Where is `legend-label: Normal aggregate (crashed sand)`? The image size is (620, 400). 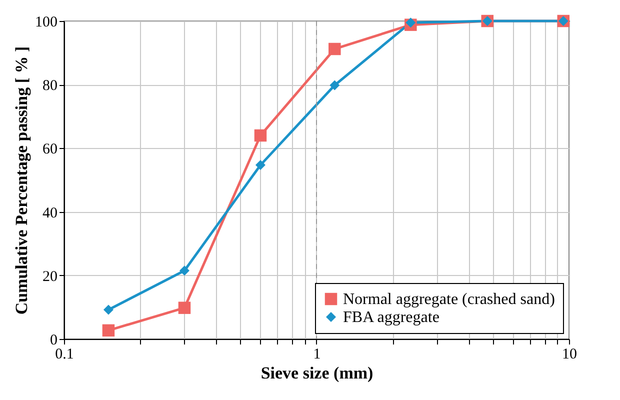
legend-label: Normal aggregate (crashed sand) is located at coordinates (449, 299).